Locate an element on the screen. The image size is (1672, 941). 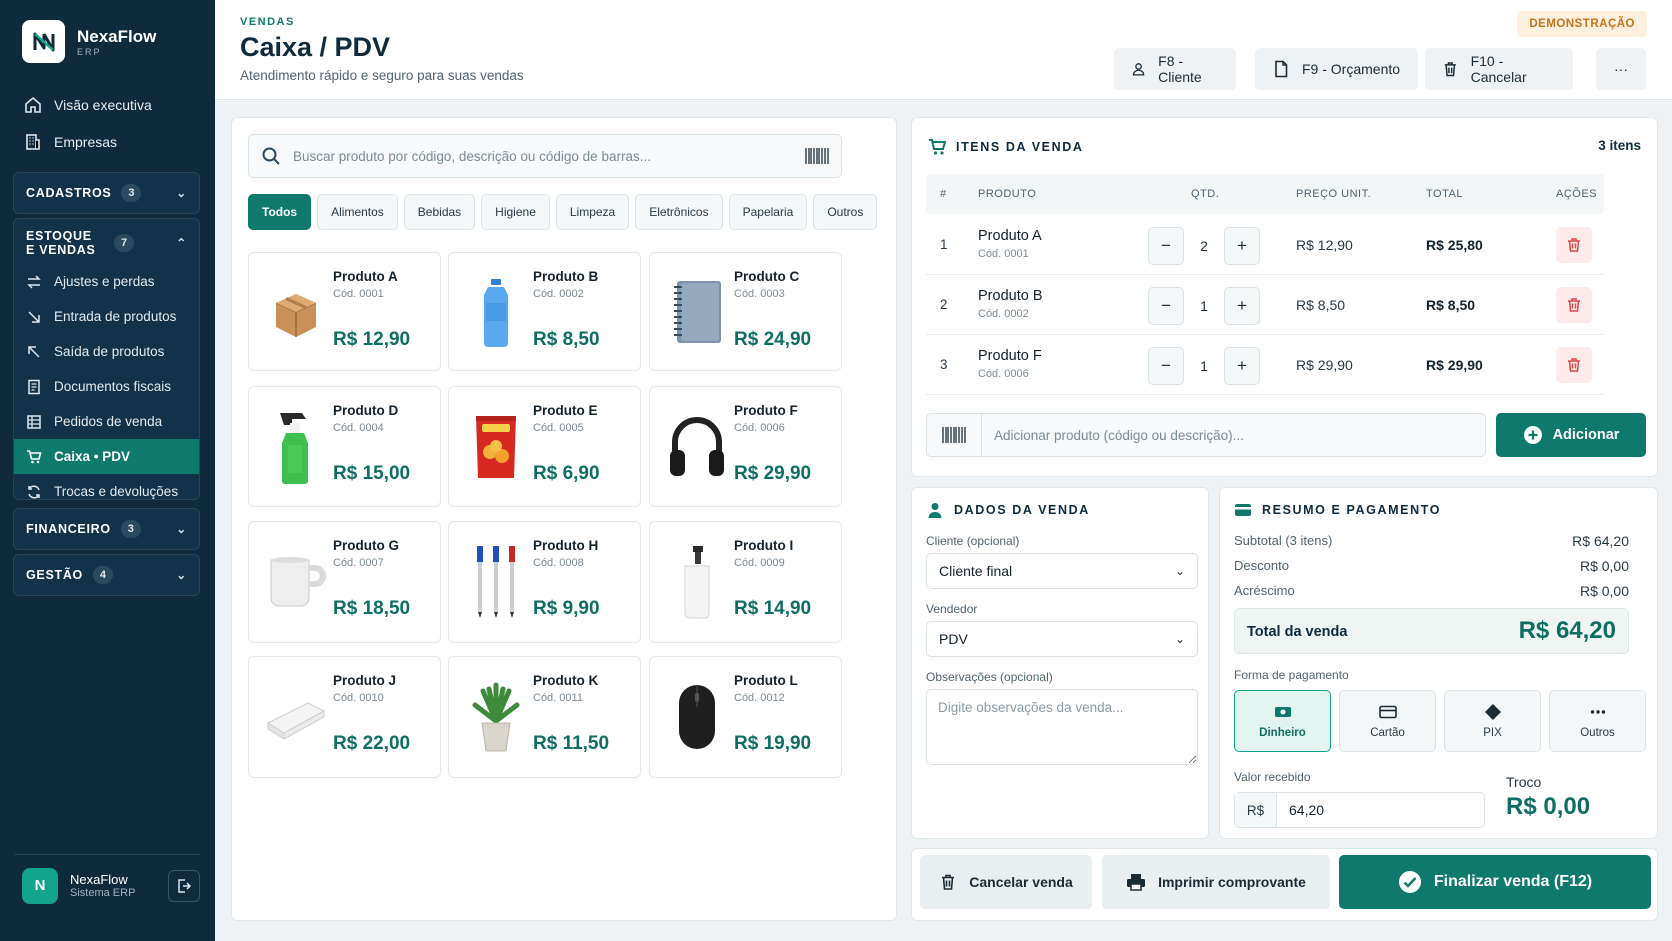
product-search is located at coordinates (545, 156).